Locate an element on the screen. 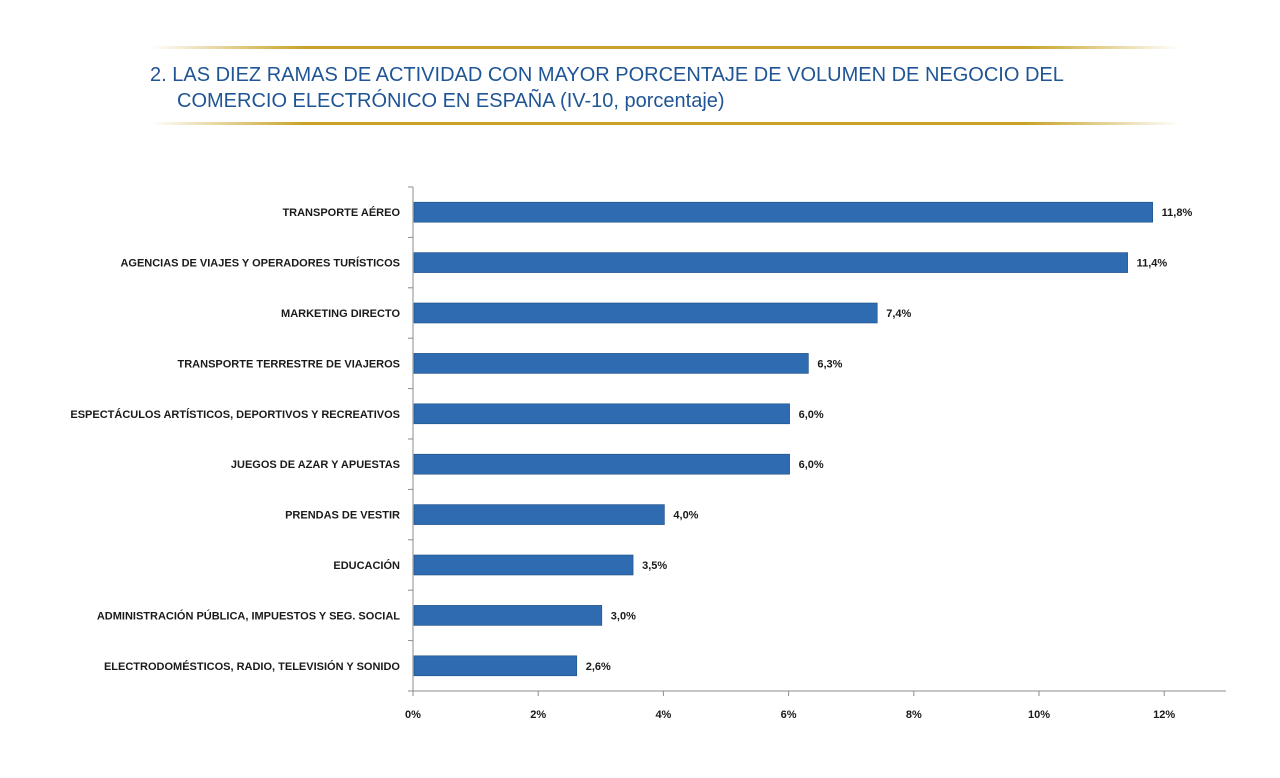 Image resolution: width=1280 pixels, height=778 pixels. title-rule-bottom is located at coordinates (665, 123).